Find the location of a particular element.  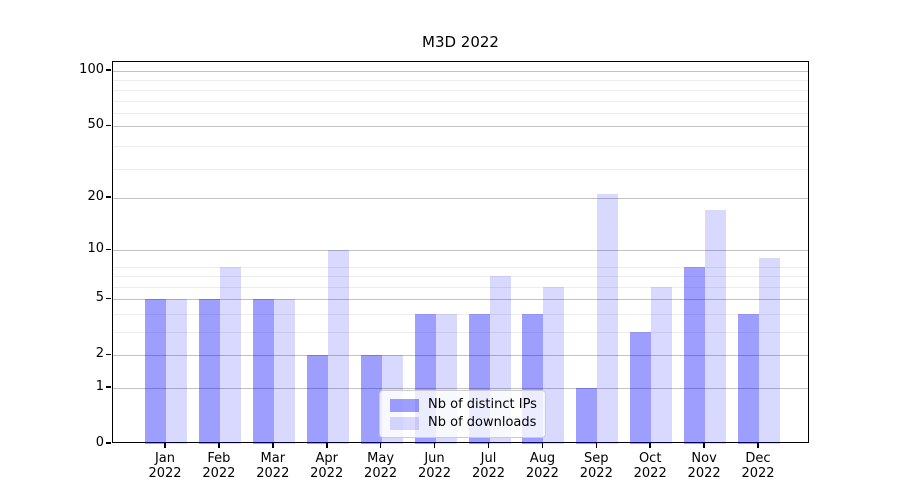

y-tick-label-1: 1 is located at coordinates (99, 386).